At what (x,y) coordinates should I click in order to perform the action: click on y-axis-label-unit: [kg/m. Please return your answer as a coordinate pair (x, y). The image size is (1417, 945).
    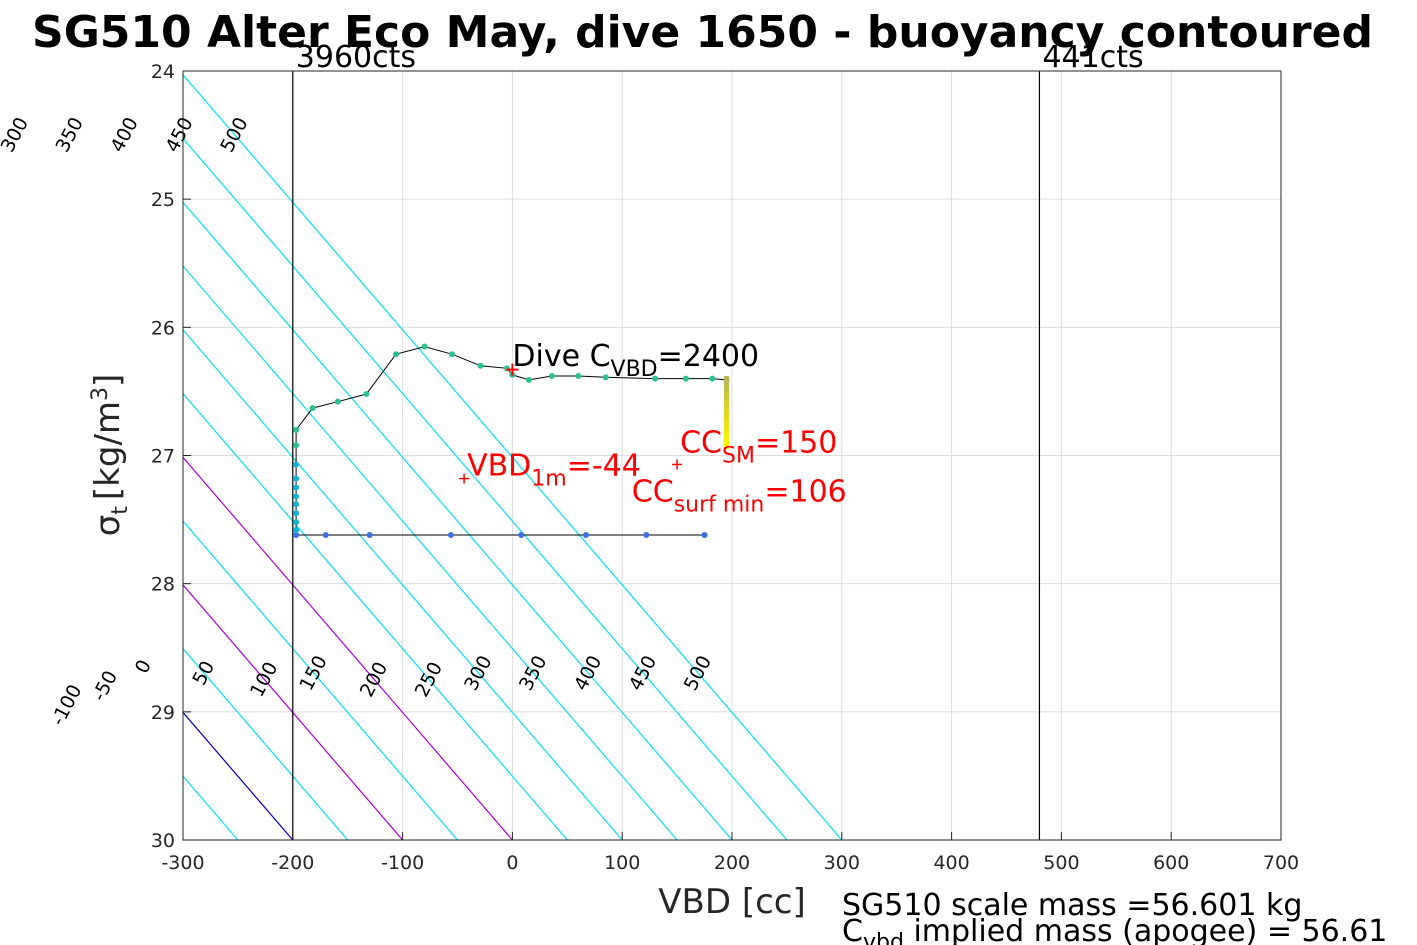
    Looking at the image, I should click on (108, 450).